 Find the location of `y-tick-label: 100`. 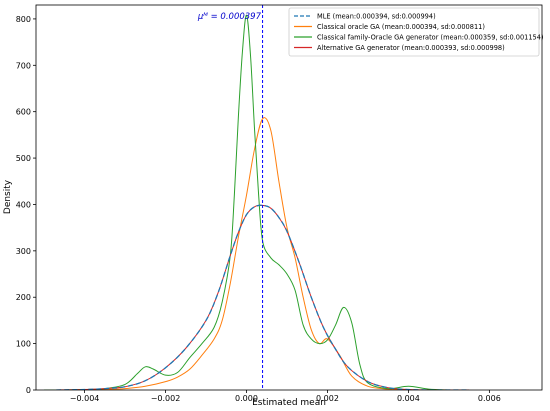

y-tick-label: 100 is located at coordinates (23, 344).